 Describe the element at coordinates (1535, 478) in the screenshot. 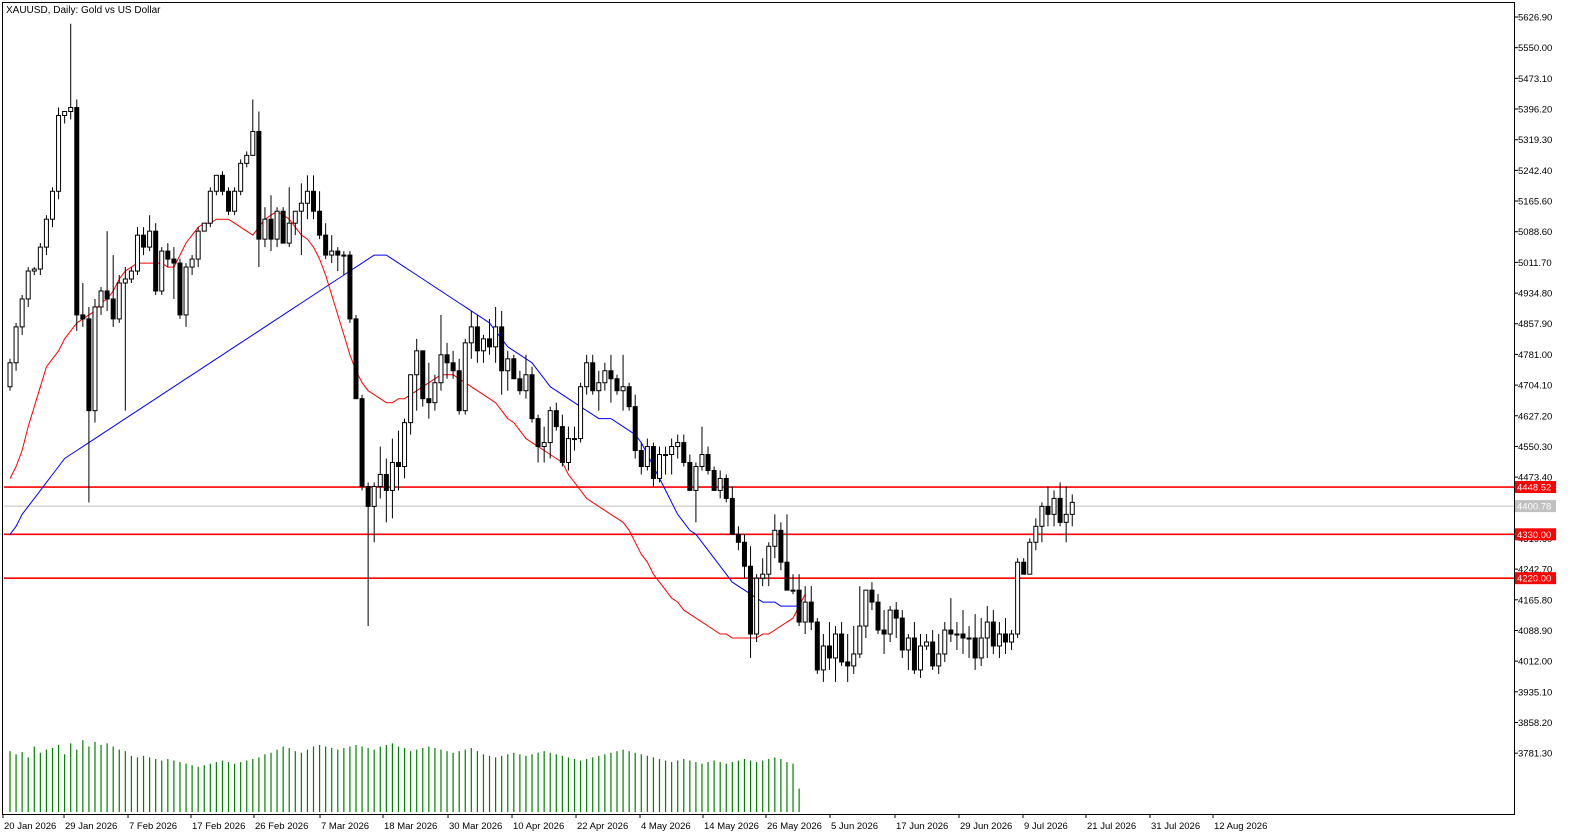

I see `price-tick-label: 4473.40` at that location.